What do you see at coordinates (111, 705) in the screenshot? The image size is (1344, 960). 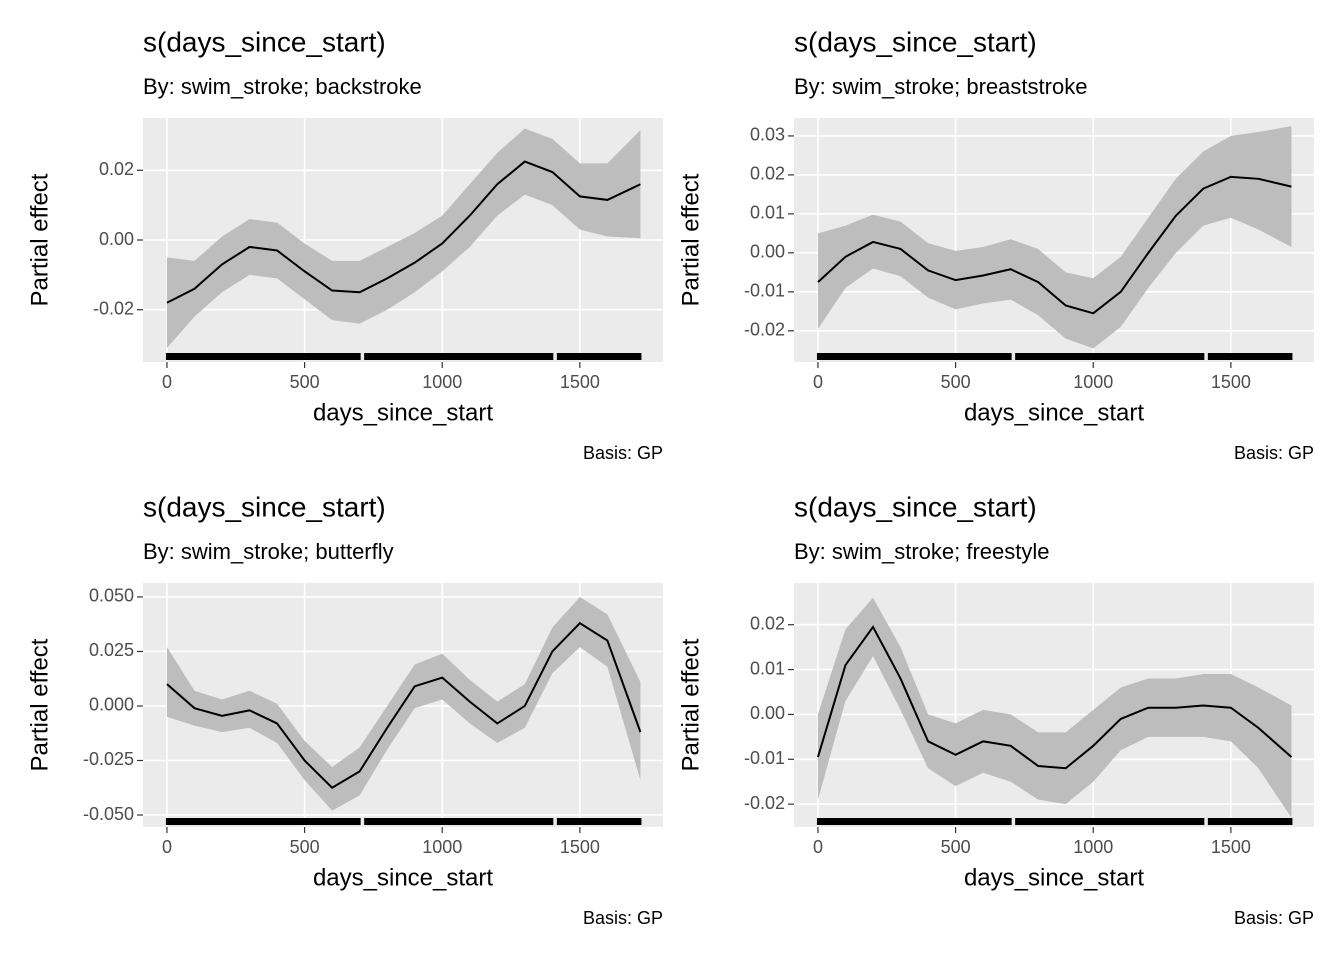 I see `y-tick-label: 0.000` at bounding box center [111, 705].